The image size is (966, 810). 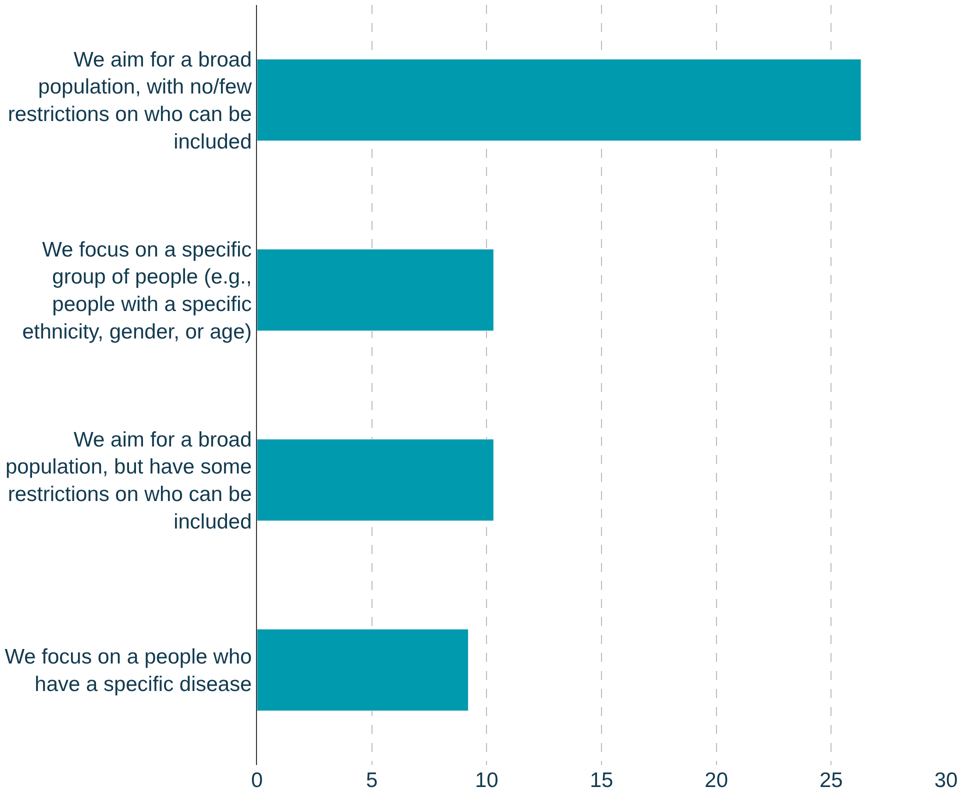 What do you see at coordinates (128, 671) in the screenshot?
I see `y-tick-label: We focus on a people who have a specific disease` at bounding box center [128, 671].